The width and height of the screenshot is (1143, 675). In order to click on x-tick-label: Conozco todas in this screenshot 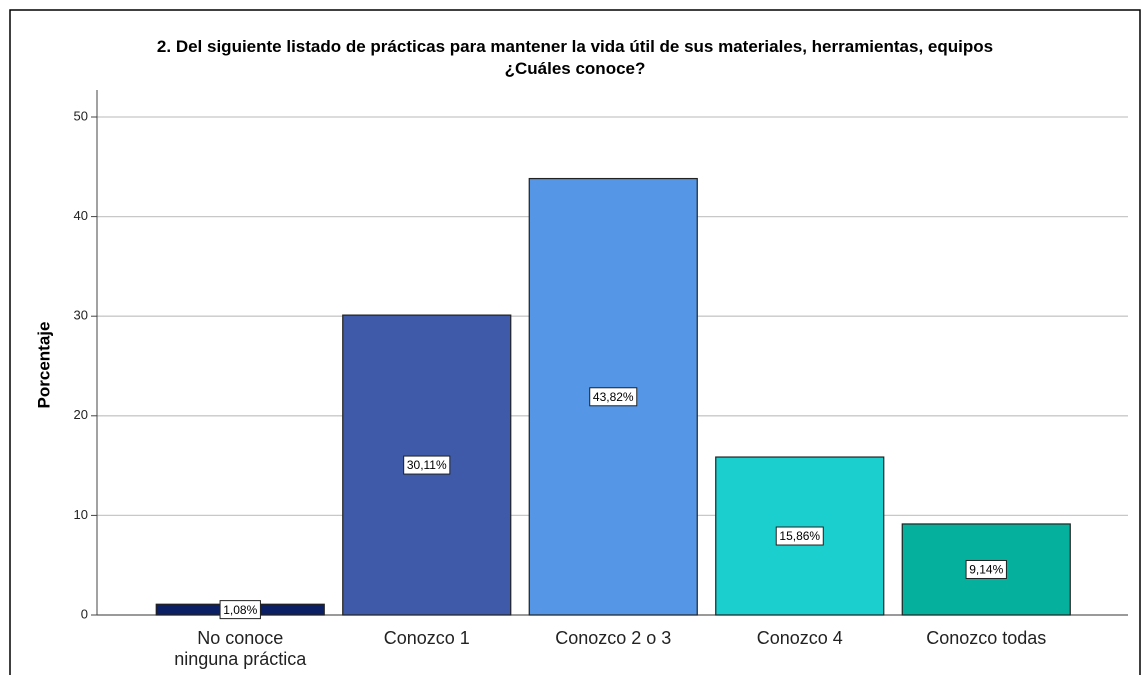, I will do `click(986, 638)`.